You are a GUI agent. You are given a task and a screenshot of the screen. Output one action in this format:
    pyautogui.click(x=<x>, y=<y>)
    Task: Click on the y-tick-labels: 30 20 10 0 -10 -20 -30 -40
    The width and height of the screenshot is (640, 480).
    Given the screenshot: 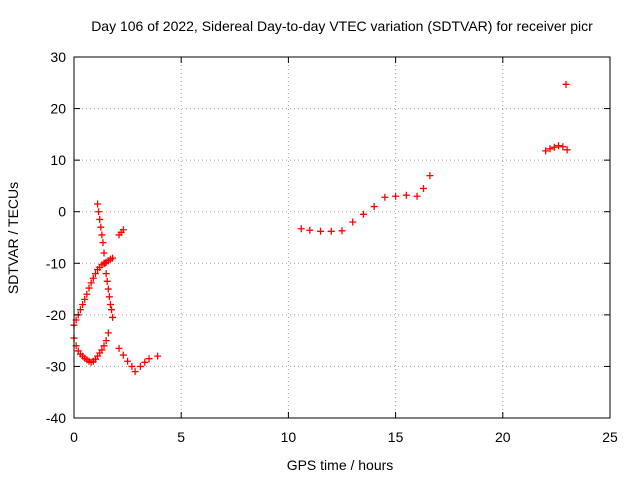 What is the action you would take?
    pyautogui.click(x=56, y=237)
    